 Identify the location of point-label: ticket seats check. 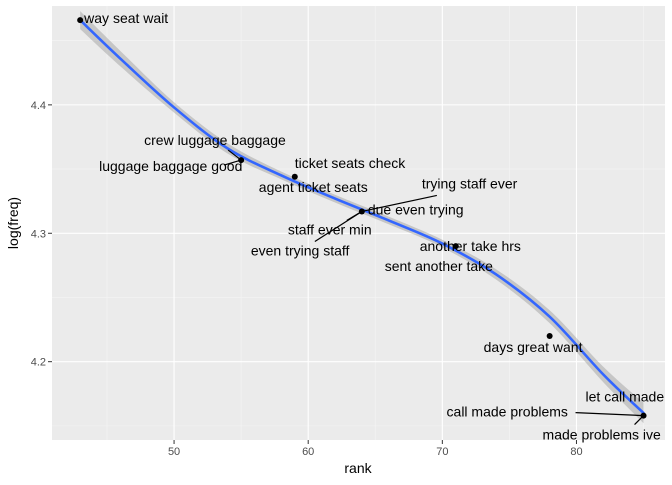
(350, 163).